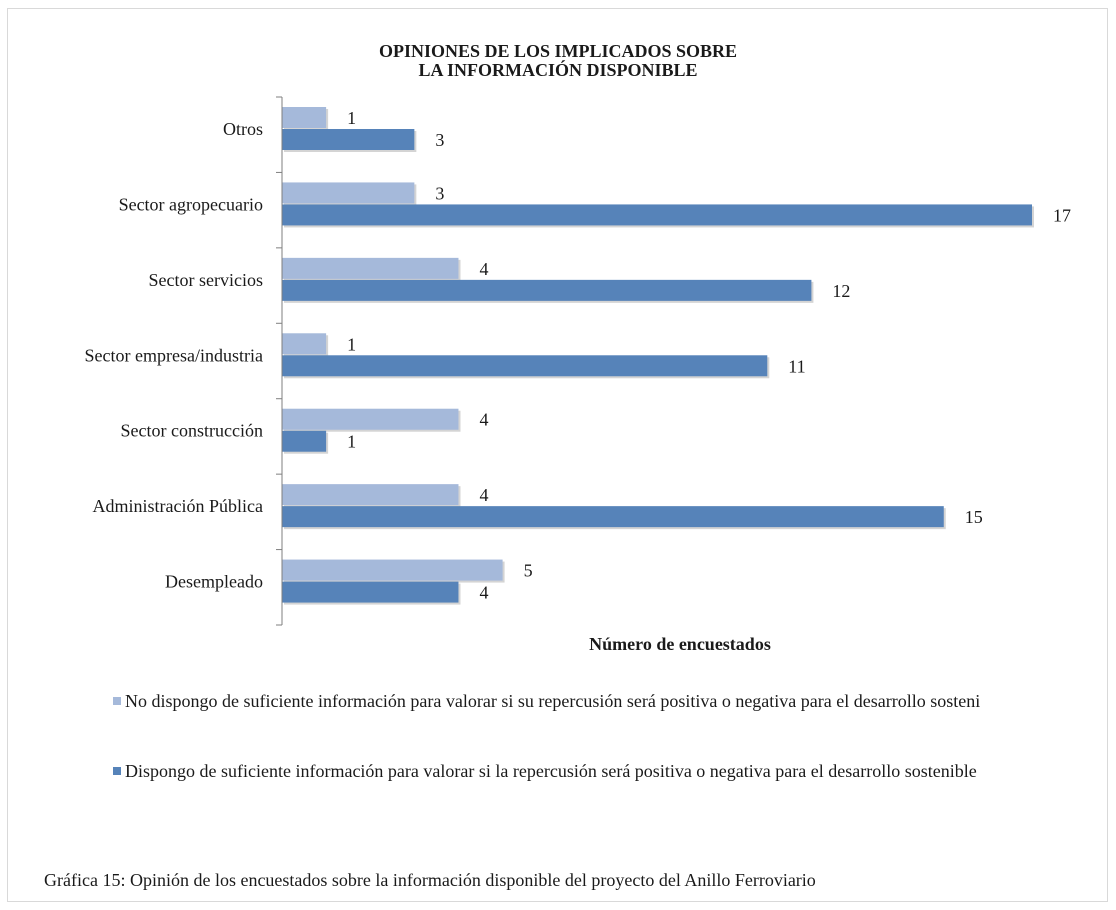 The height and width of the screenshot is (910, 1116). I want to click on data-label-sector-agropecuario-series-1: 3, so click(439, 193).